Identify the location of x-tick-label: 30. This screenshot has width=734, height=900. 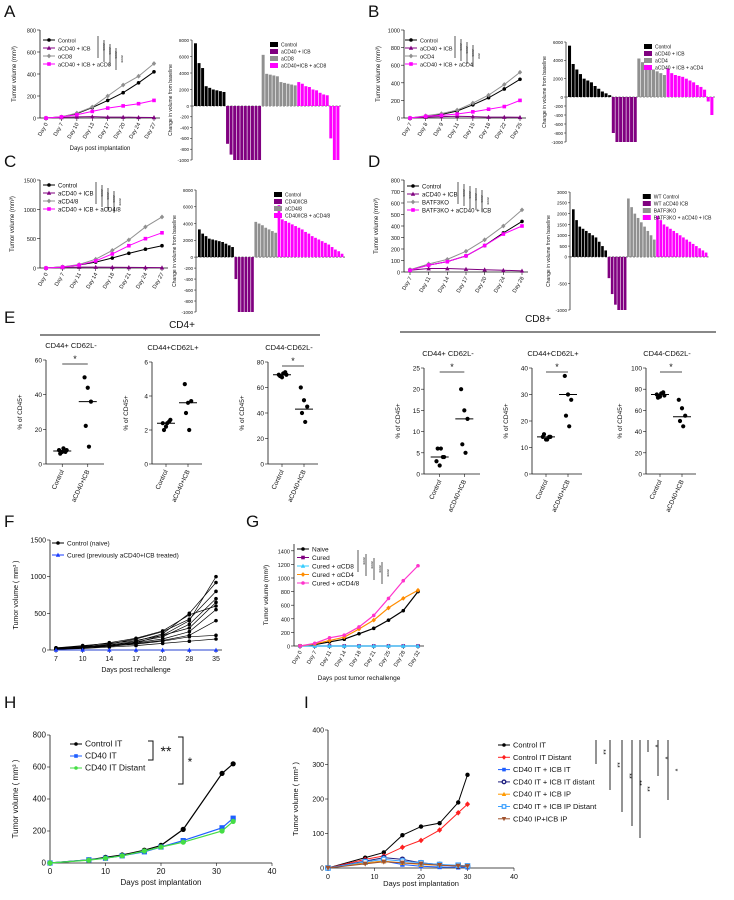
(468, 877).